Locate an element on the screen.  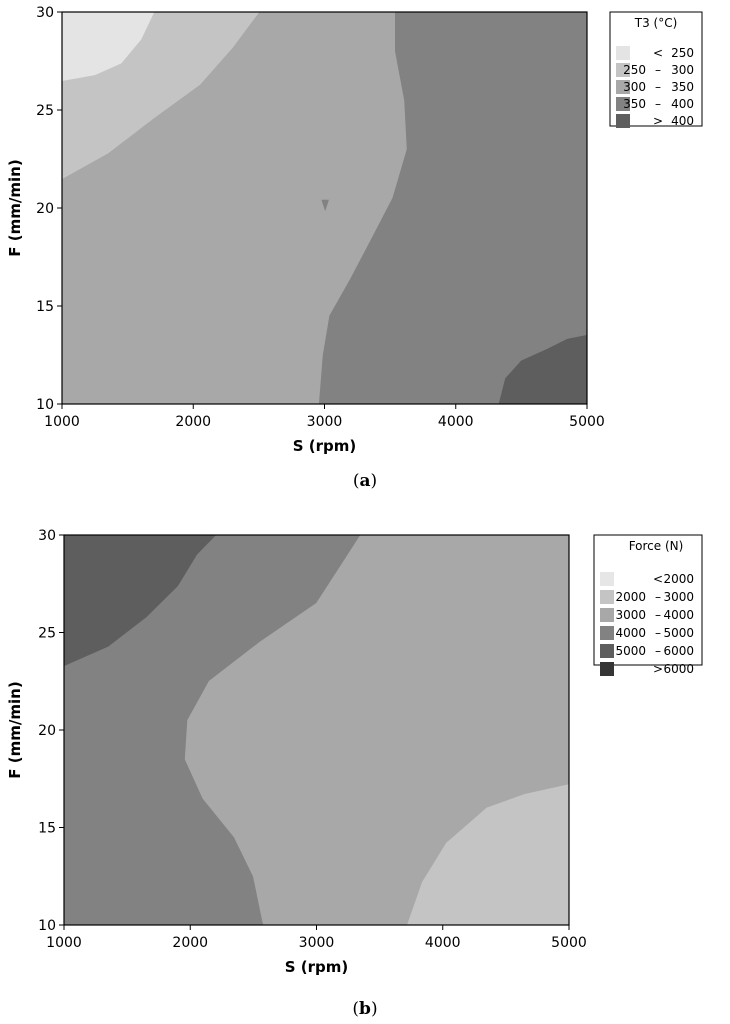
y-tick-label-b-3: 25 is located at coordinates (47, 634).